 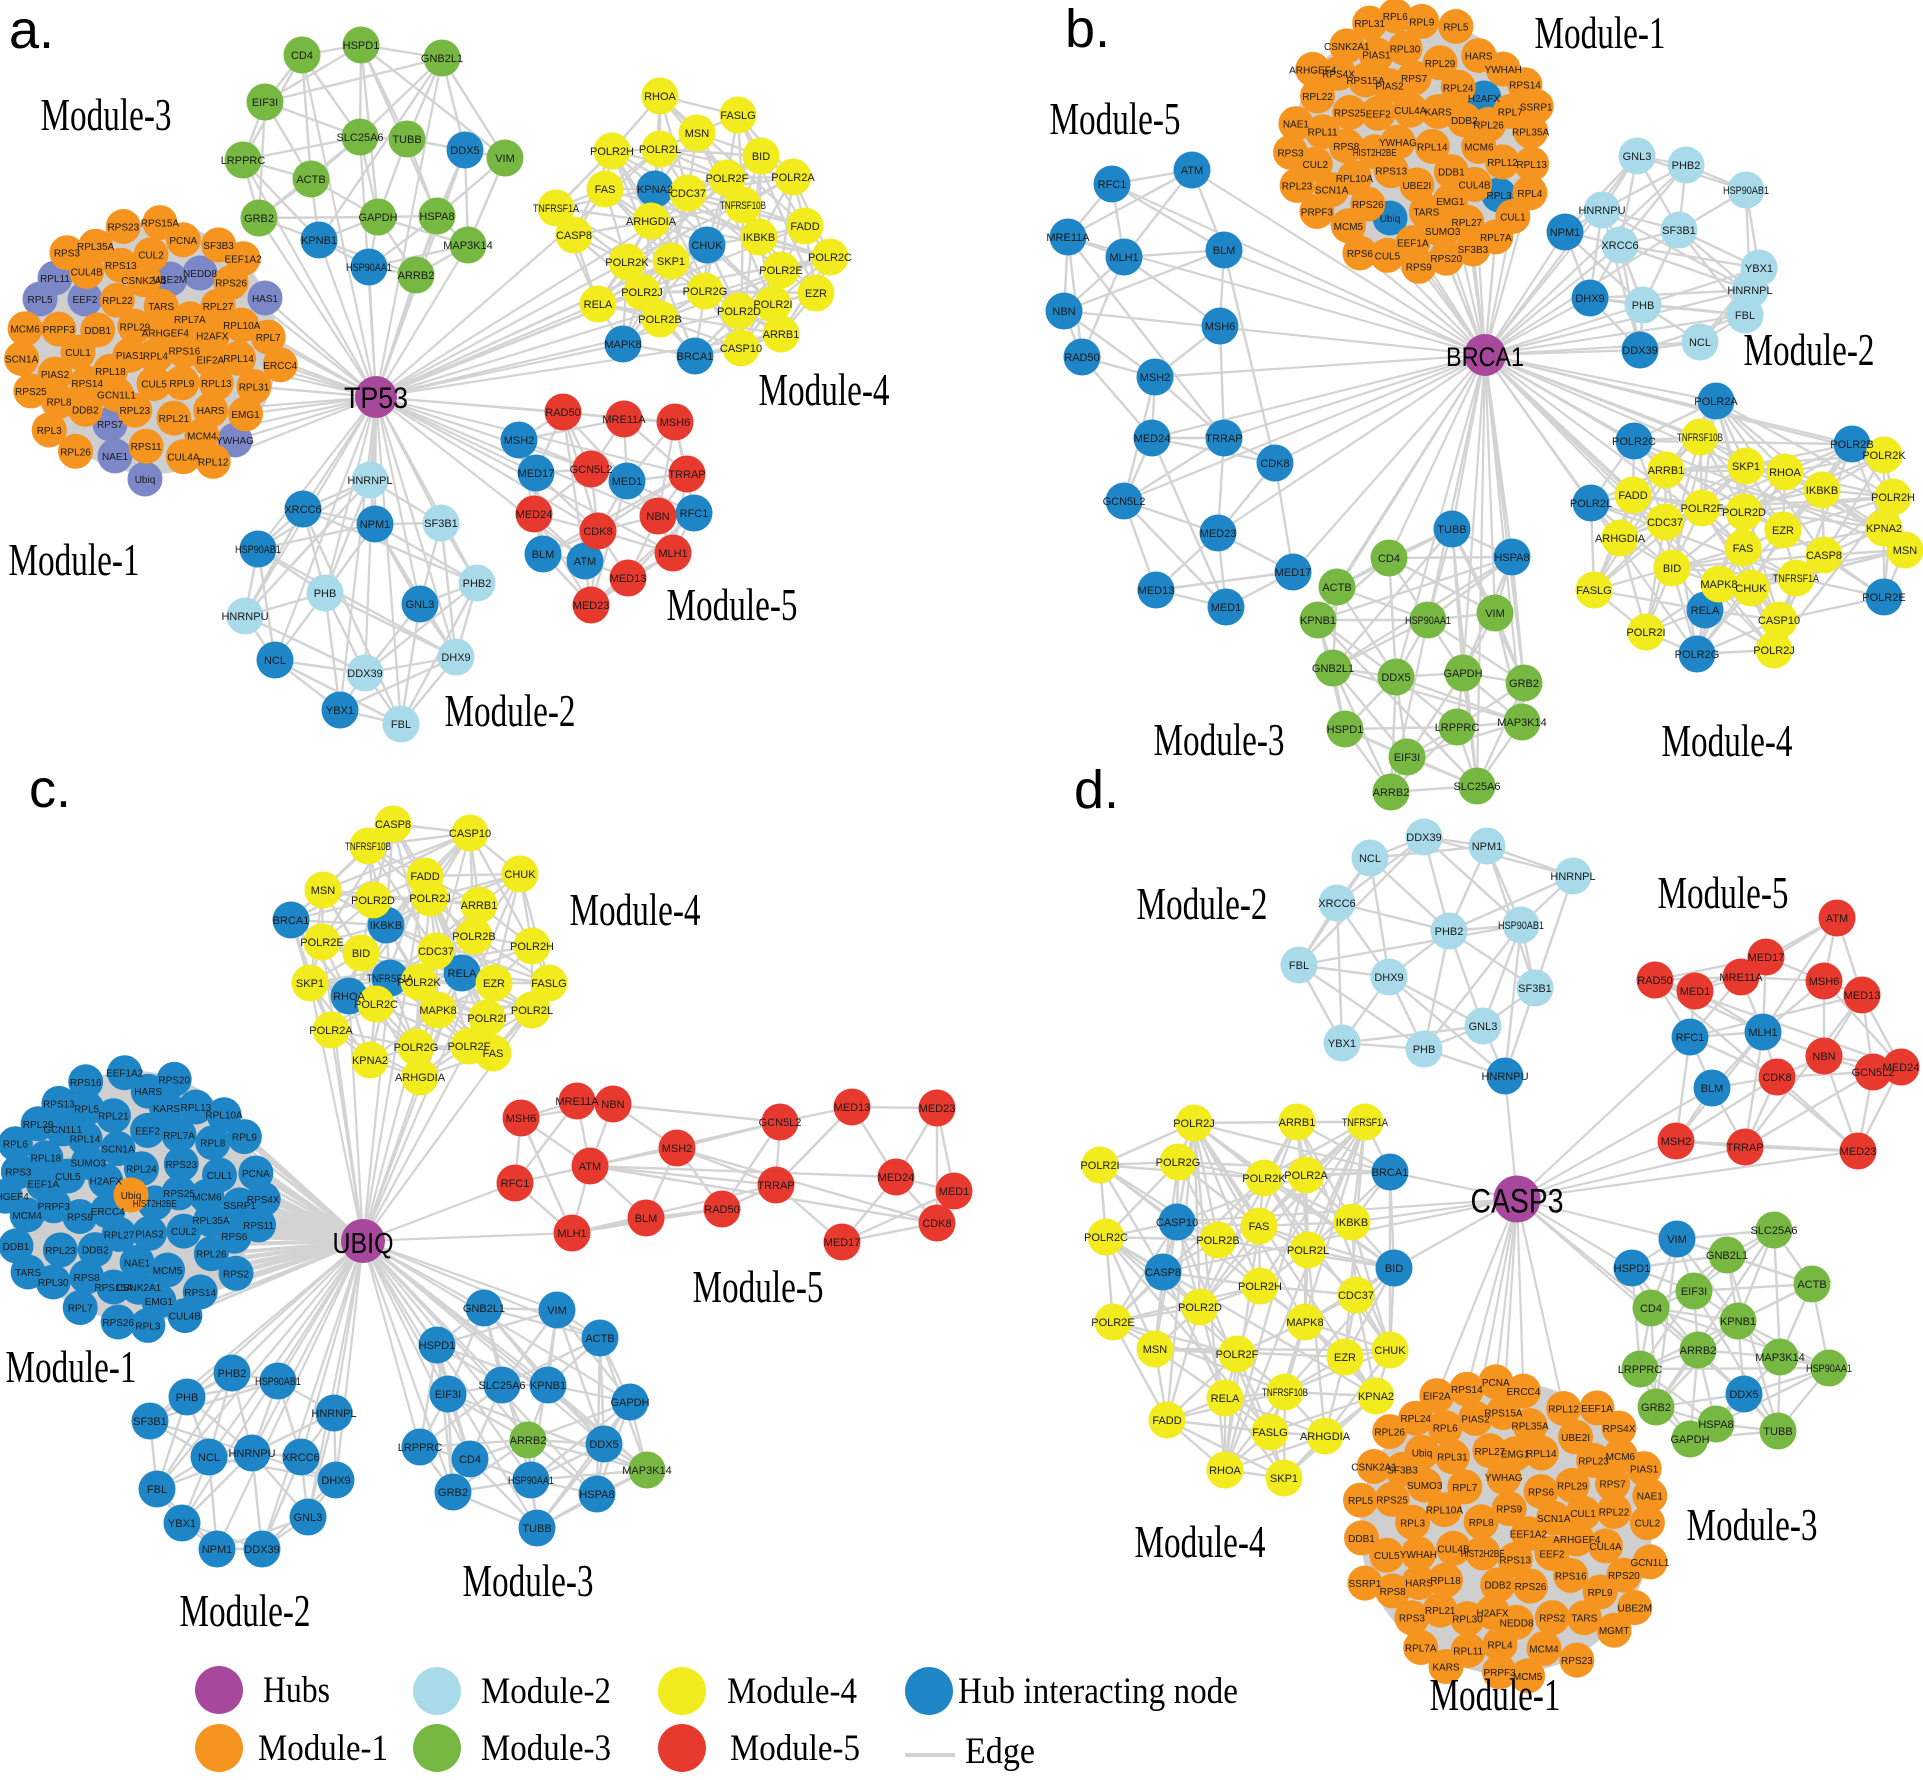 I want to click on svg-text: ARRB1, so click(x=479, y=906).